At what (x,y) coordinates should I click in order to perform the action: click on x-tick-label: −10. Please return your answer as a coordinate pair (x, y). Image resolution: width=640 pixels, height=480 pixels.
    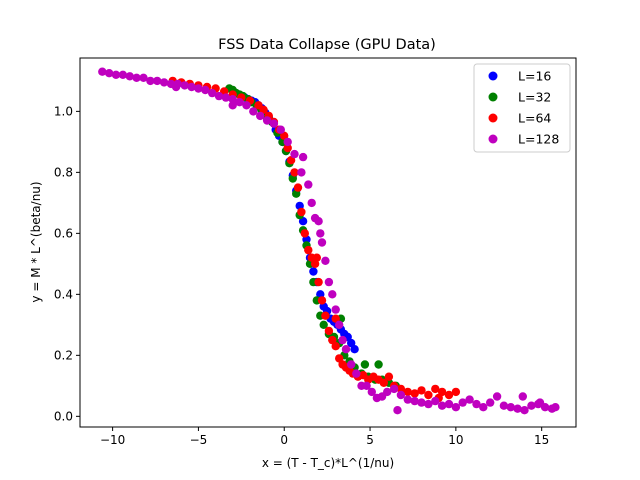
    Looking at the image, I should click on (112, 440).